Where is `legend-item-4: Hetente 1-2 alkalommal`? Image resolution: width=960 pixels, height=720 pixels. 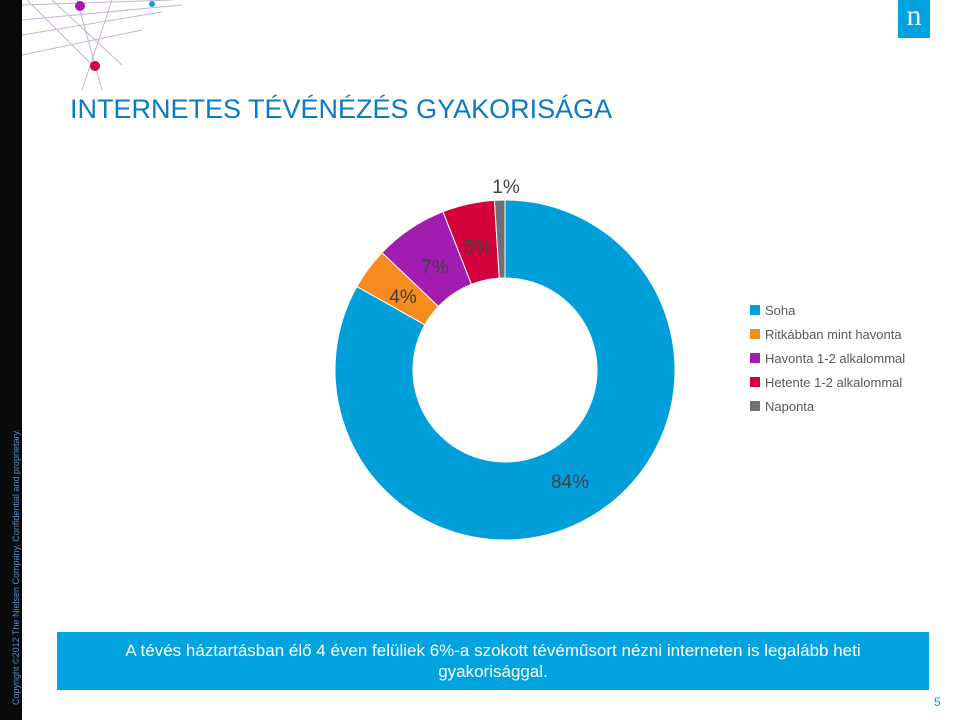
legend-item-4: Hetente 1-2 alkalommal is located at coordinates (827, 382).